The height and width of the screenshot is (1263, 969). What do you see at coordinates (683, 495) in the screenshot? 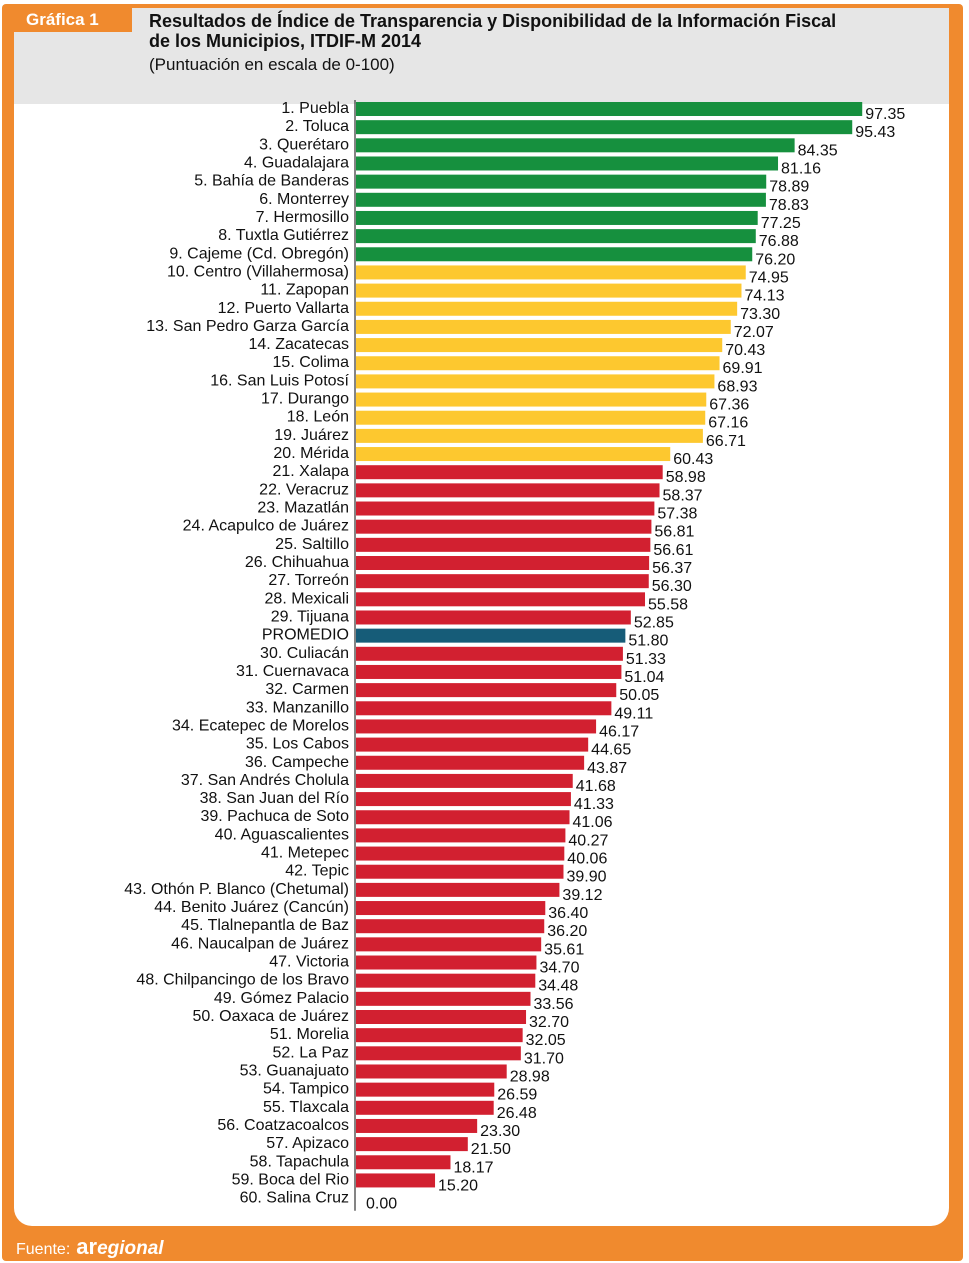
I see `value-label: 58.37` at bounding box center [683, 495].